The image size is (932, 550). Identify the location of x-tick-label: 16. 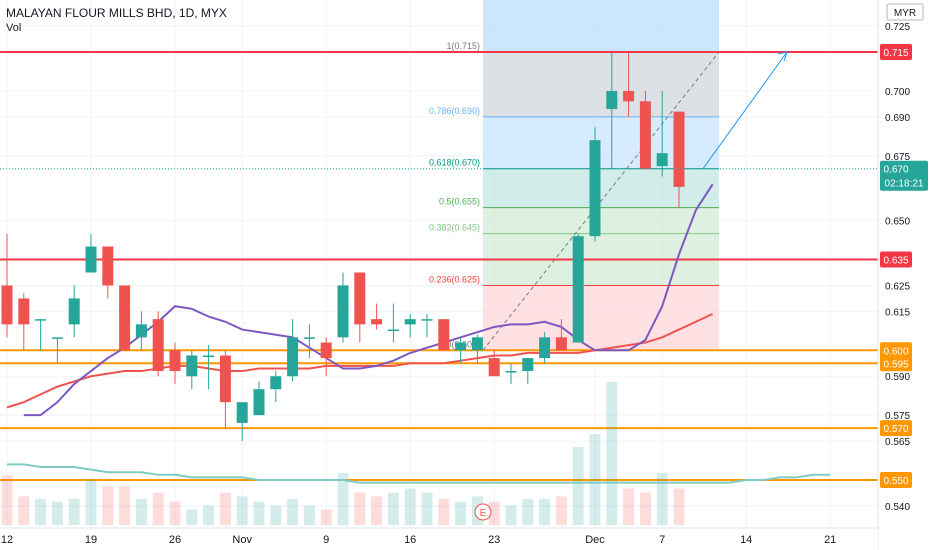
(410, 540).